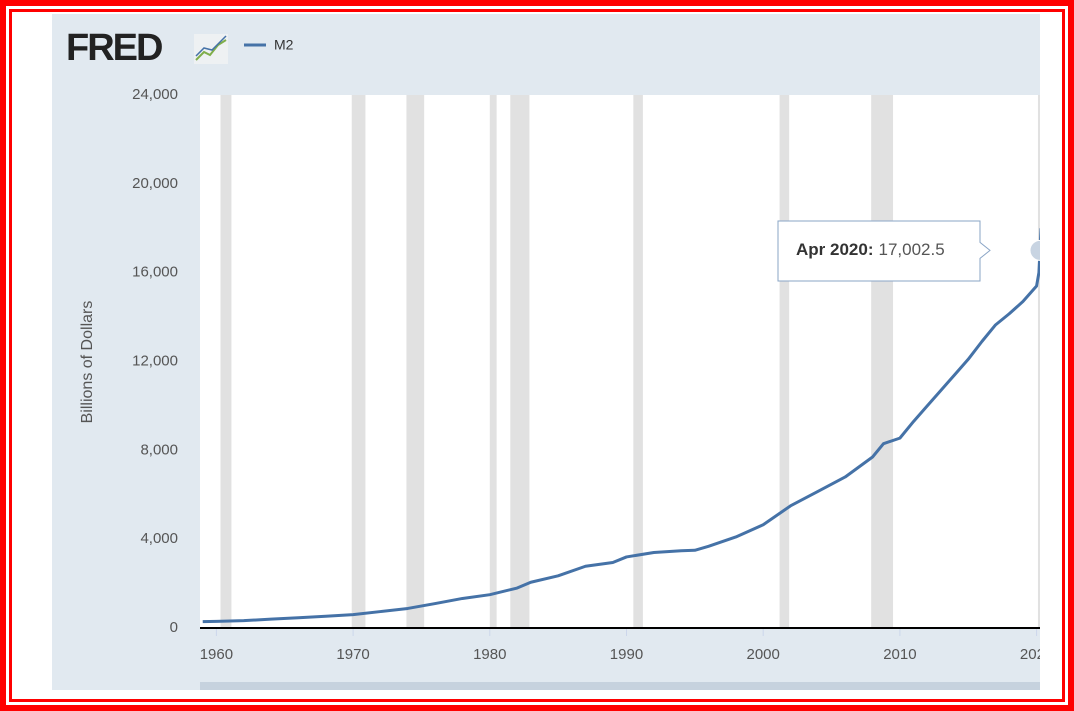  I want to click on navigator, so click(620, 686).